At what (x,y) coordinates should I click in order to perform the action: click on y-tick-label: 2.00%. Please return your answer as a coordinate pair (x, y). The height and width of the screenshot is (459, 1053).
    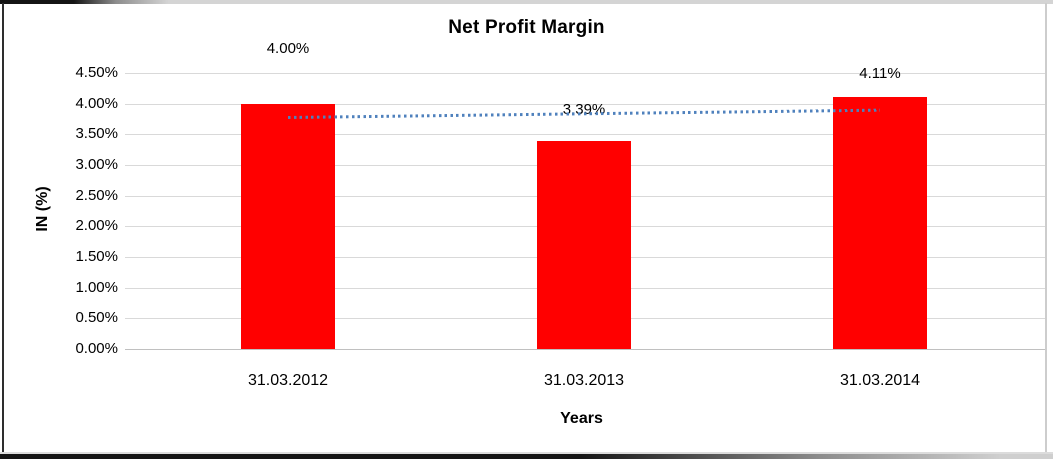
    Looking at the image, I should click on (96, 226).